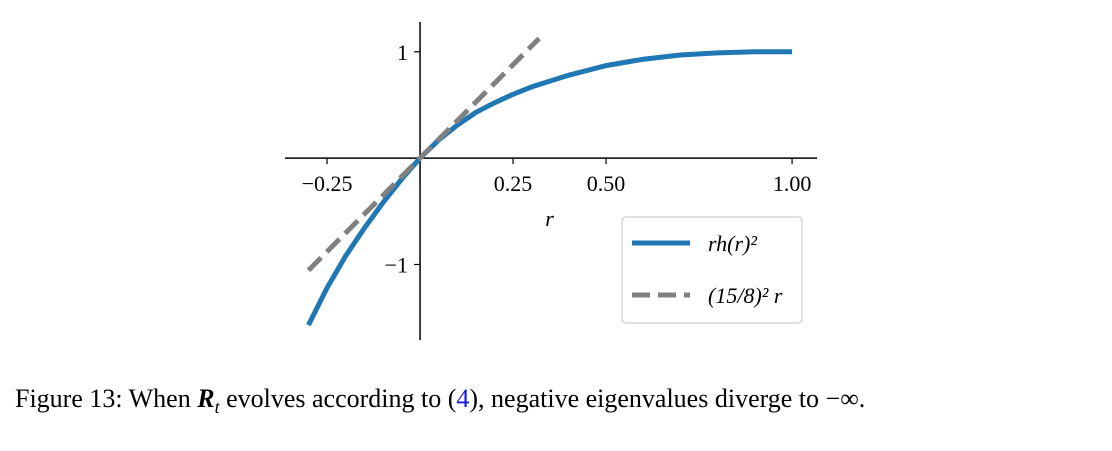  I want to click on caption-ref: 4, so click(462, 398).